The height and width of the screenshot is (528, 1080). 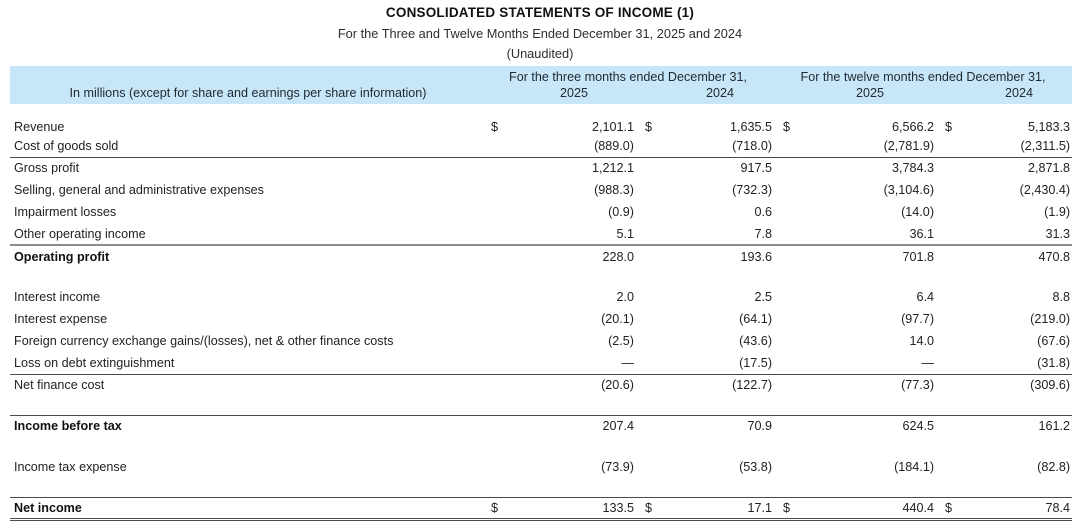 I want to click on row-value: (184.1), so click(x=914, y=467).